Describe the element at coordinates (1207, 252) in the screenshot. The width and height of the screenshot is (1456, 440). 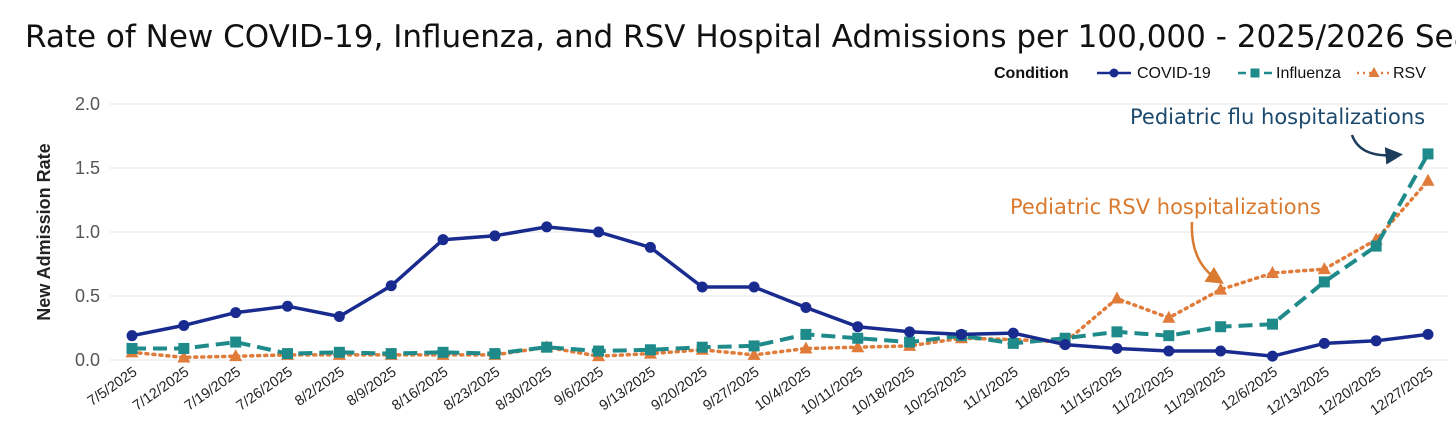
I see `annotation-rsv-arrow` at that location.